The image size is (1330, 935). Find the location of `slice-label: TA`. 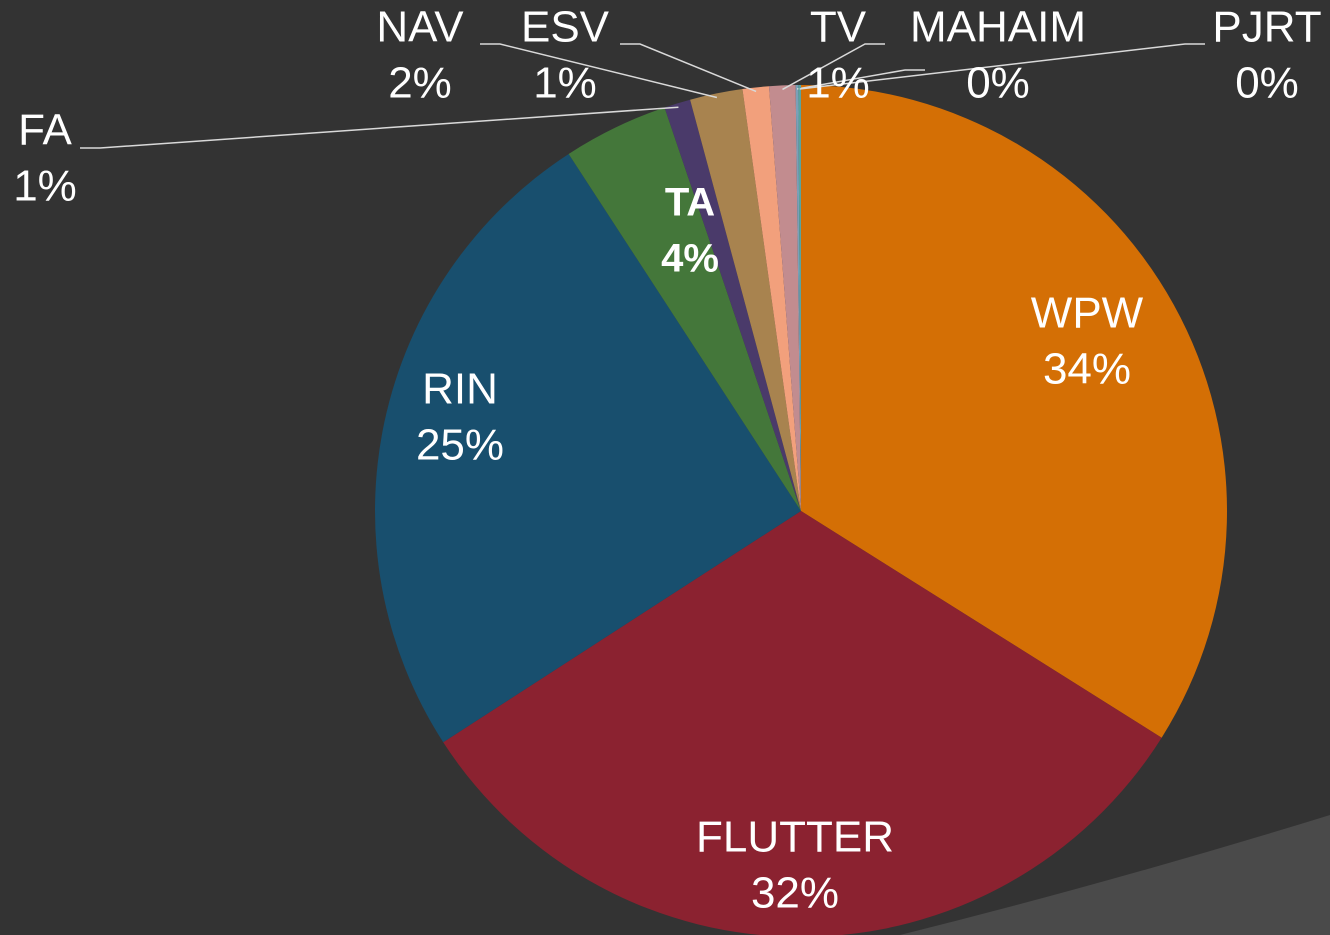

slice-label: TA is located at coordinates (690, 203).